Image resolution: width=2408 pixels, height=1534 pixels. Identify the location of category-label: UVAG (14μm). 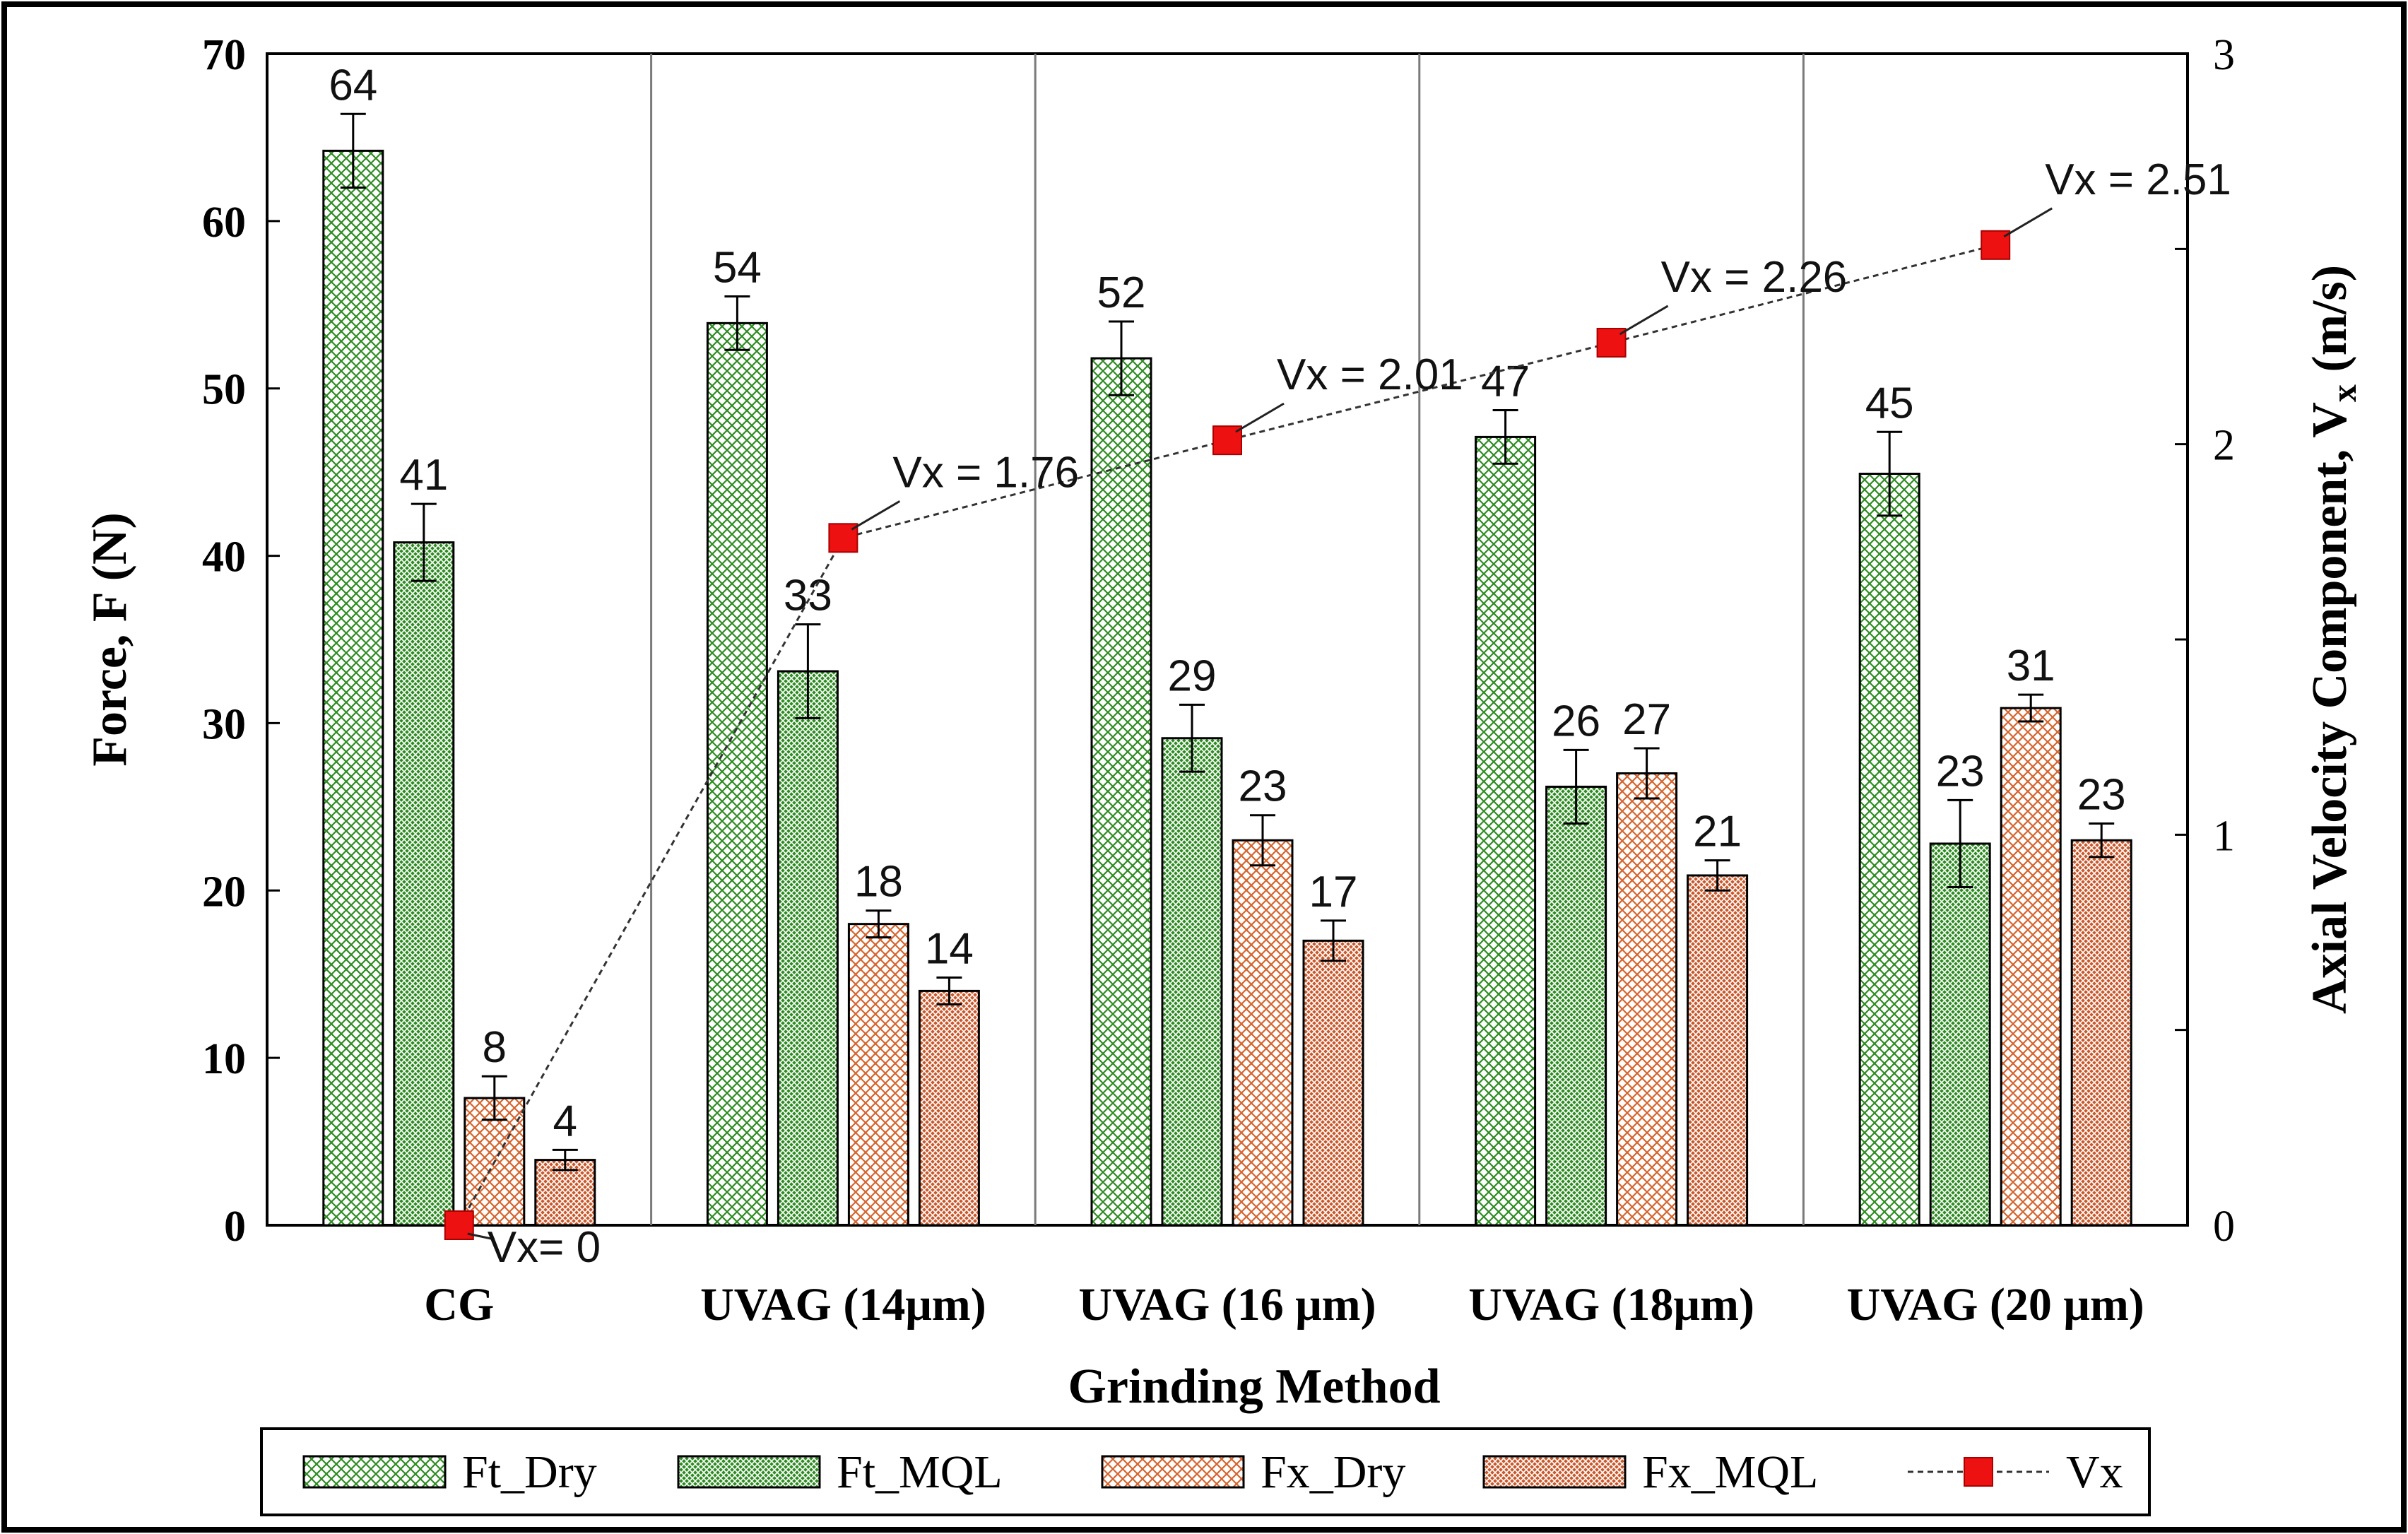
(843, 1305).